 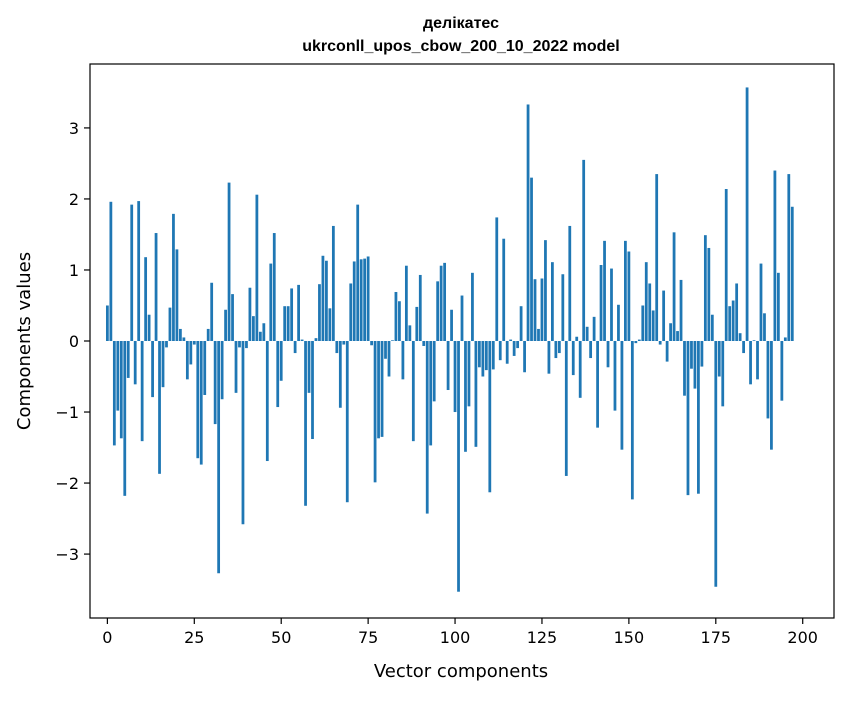 What do you see at coordinates (67, 554) in the screenshot?
I see `y-tick-label: −3` at bounding box center [67, 554].